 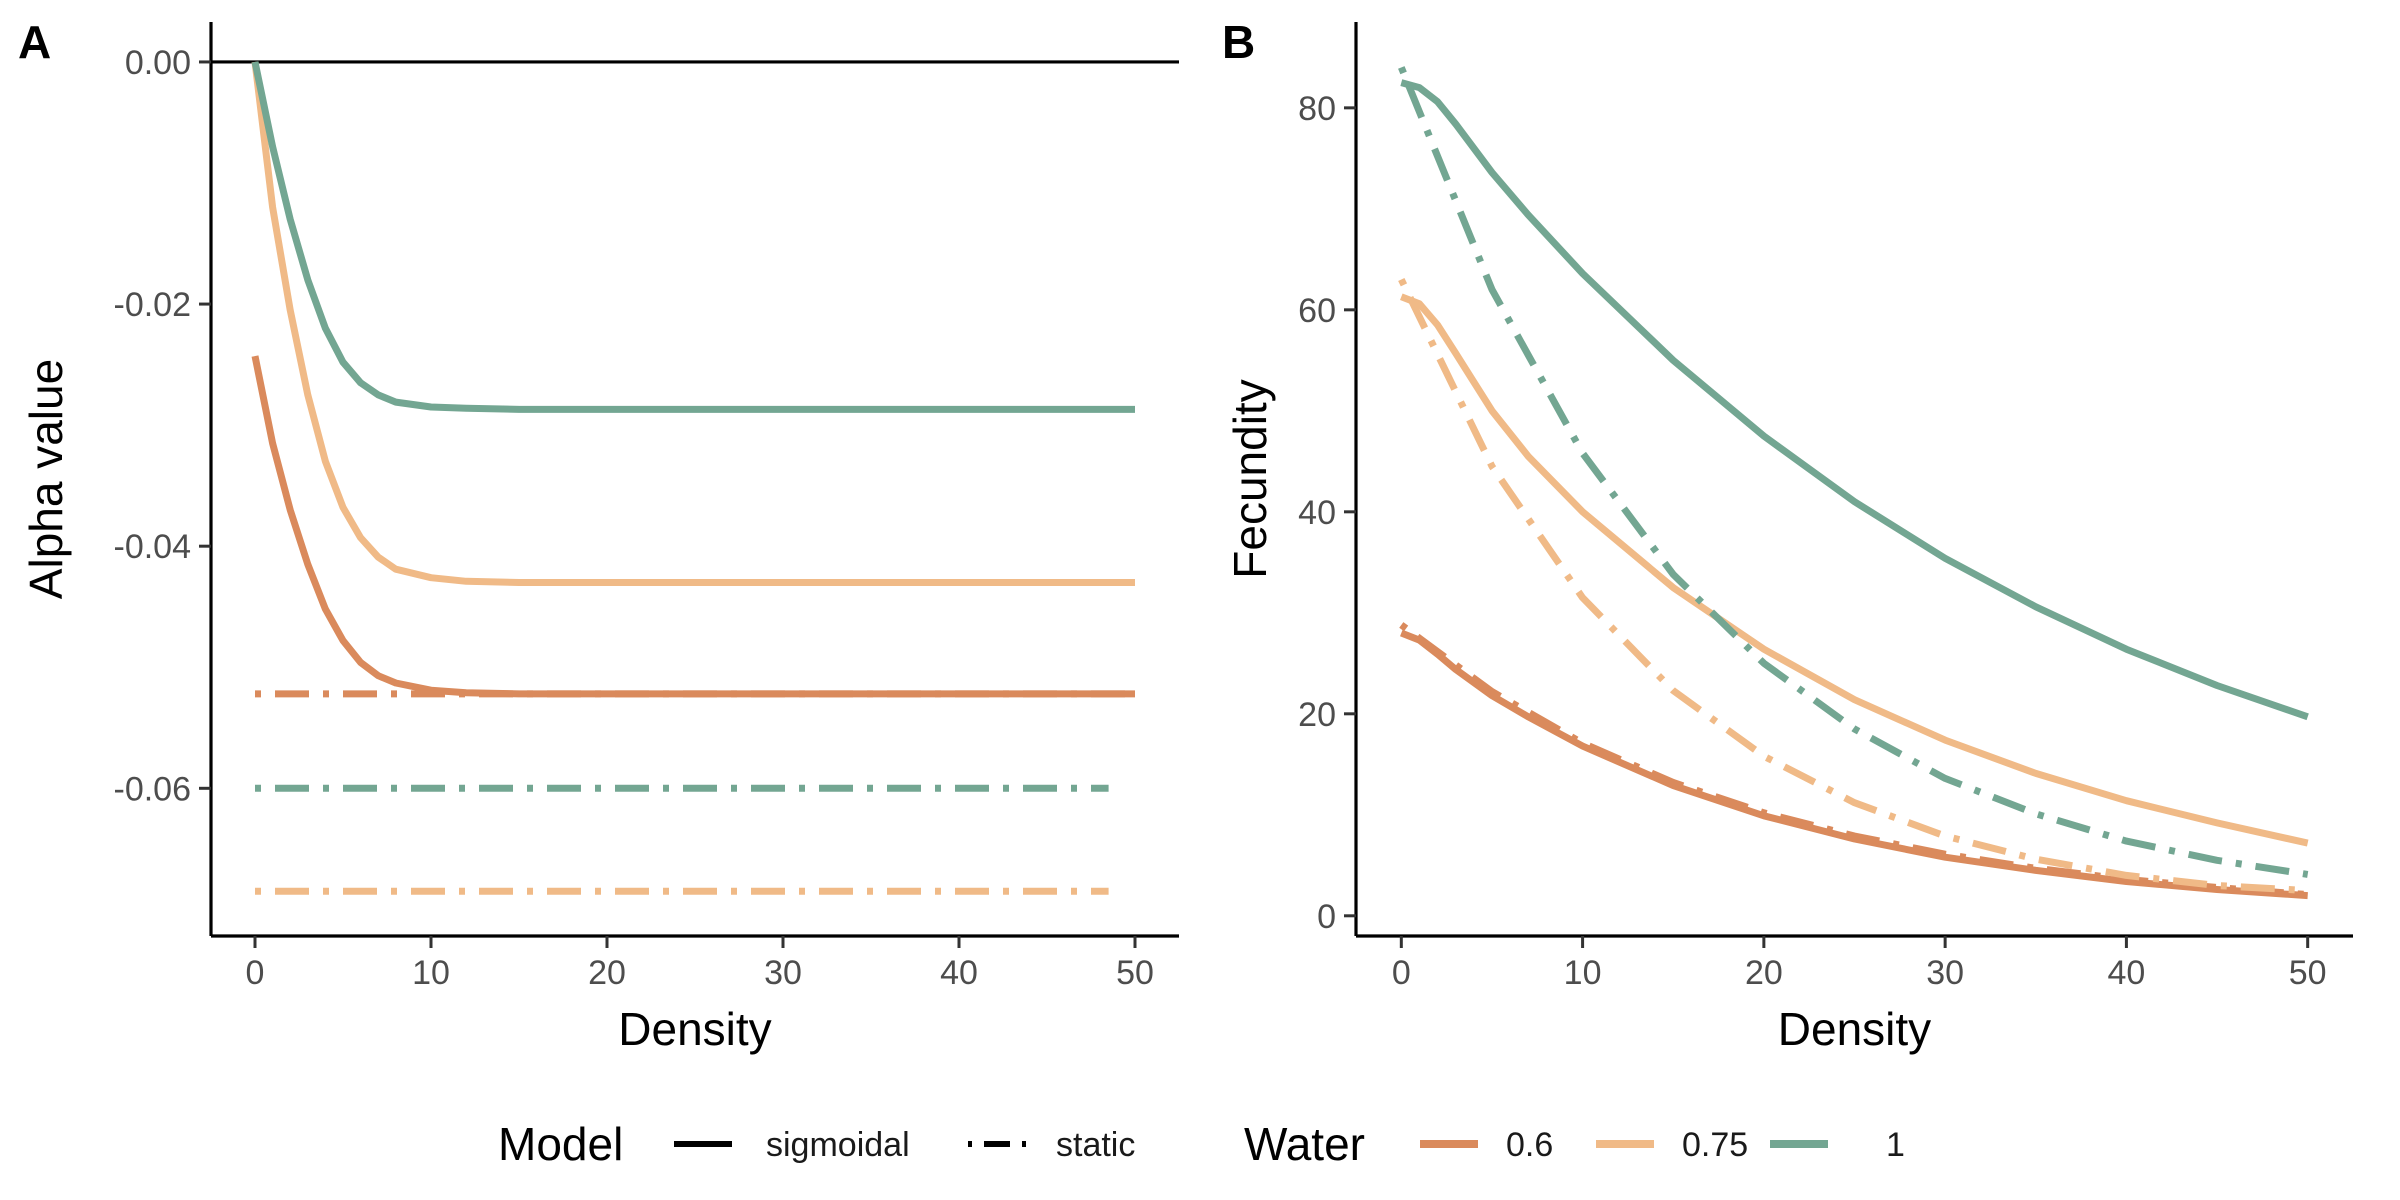 What do you see at coordinates (560, 1144) in the screenshot?
I see `legend-model-title: Model` at bounding box center [560, 1144].